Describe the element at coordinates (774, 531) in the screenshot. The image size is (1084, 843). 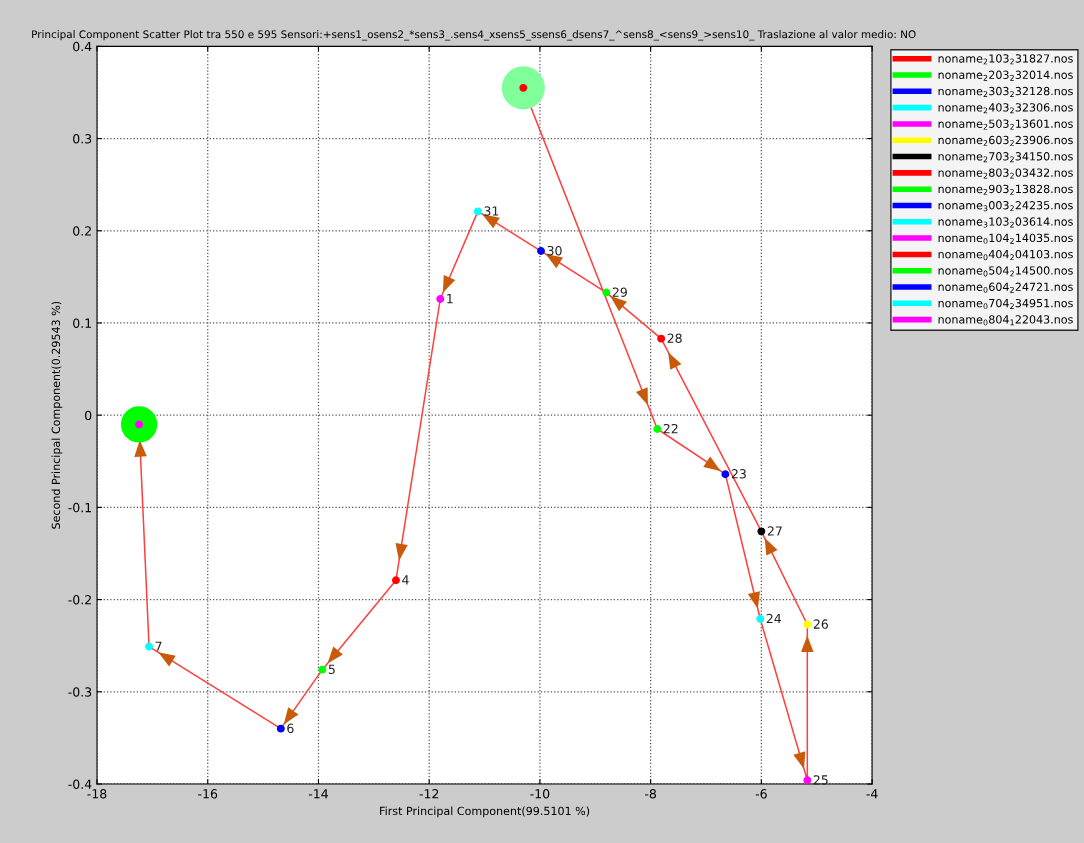
I see `annotation: 27` at that location.